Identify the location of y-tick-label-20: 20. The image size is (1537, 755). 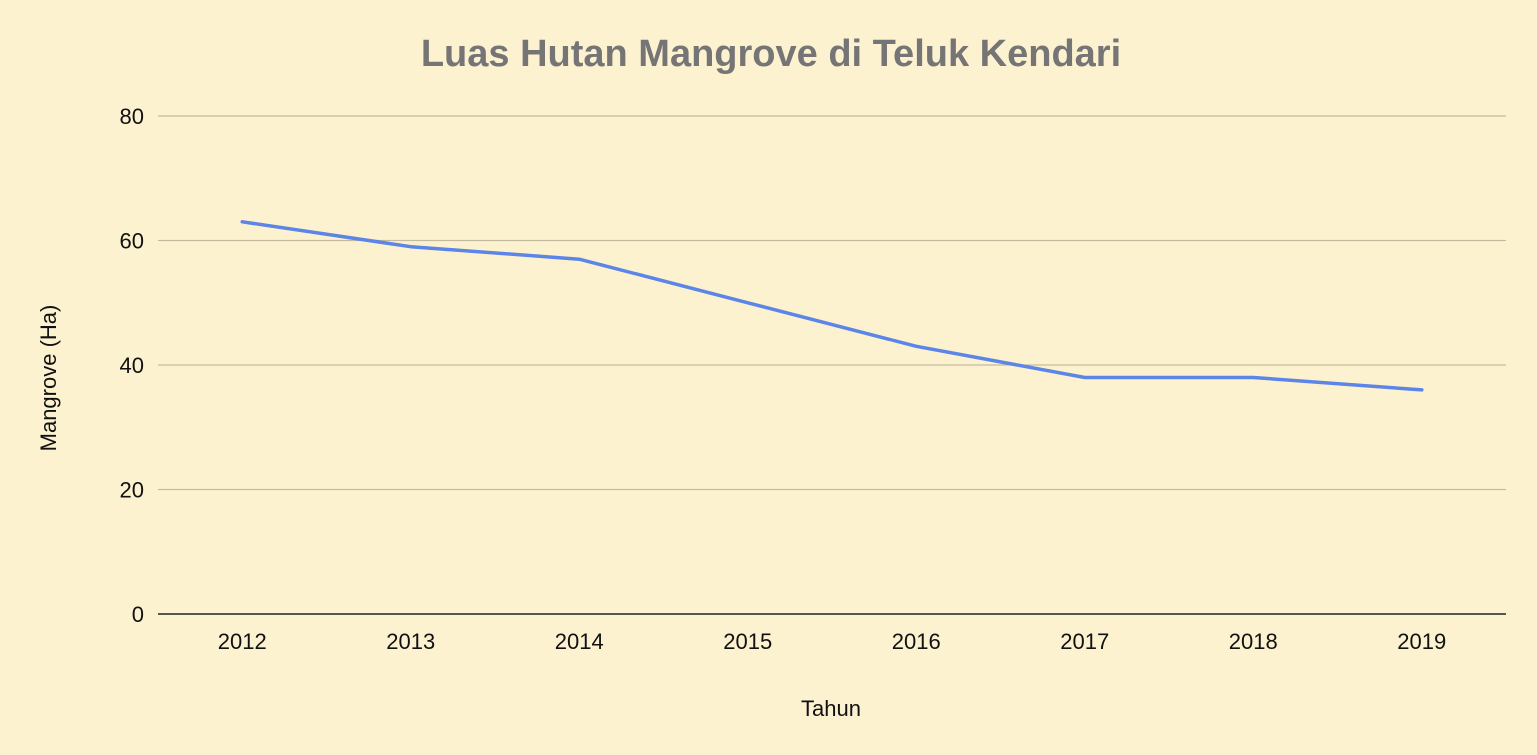
(132, 490).